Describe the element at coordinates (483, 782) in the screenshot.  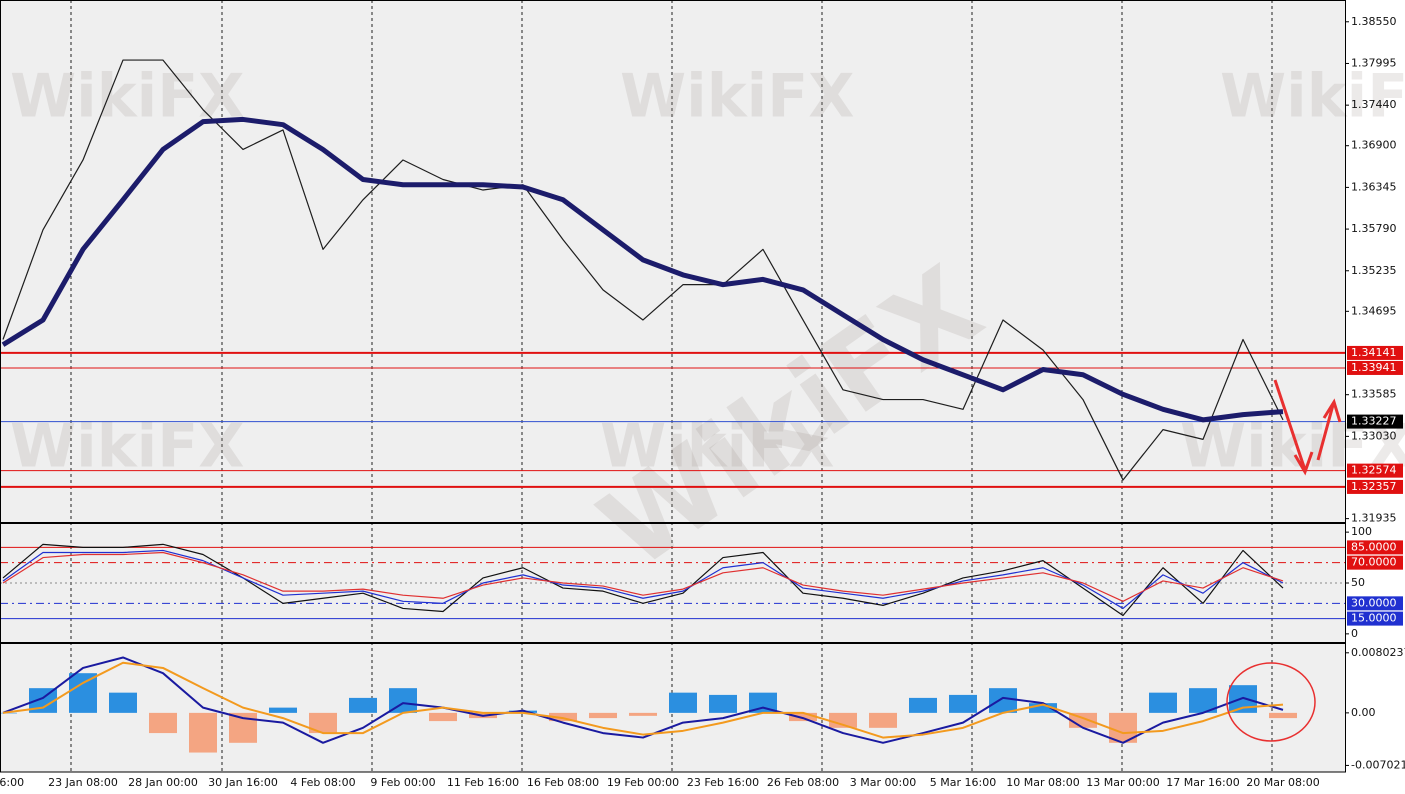
I see `x-tick-label: 11 Feb 16:00` at that location.